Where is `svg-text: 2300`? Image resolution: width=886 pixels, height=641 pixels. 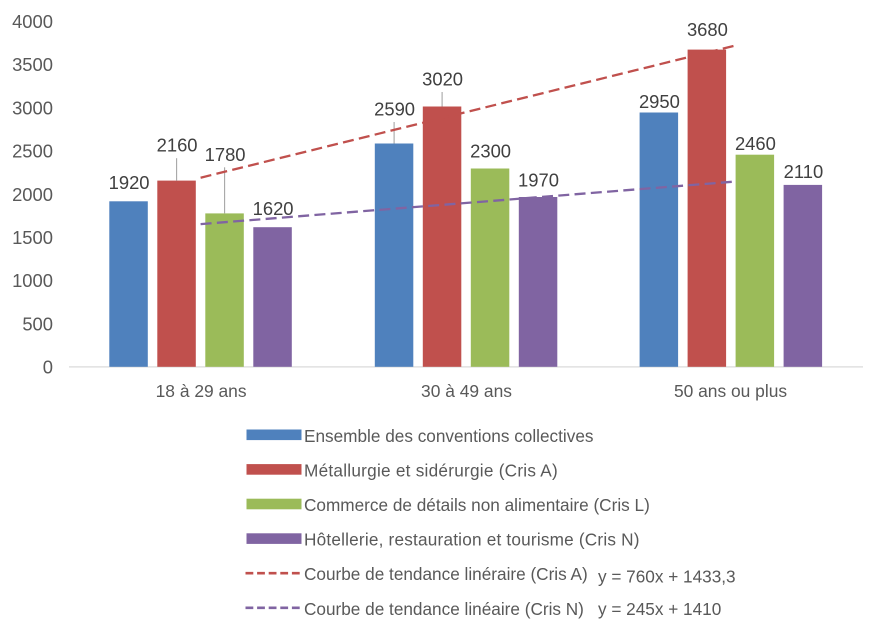 svg-text: 2300 is located at coordinates (490, 151).